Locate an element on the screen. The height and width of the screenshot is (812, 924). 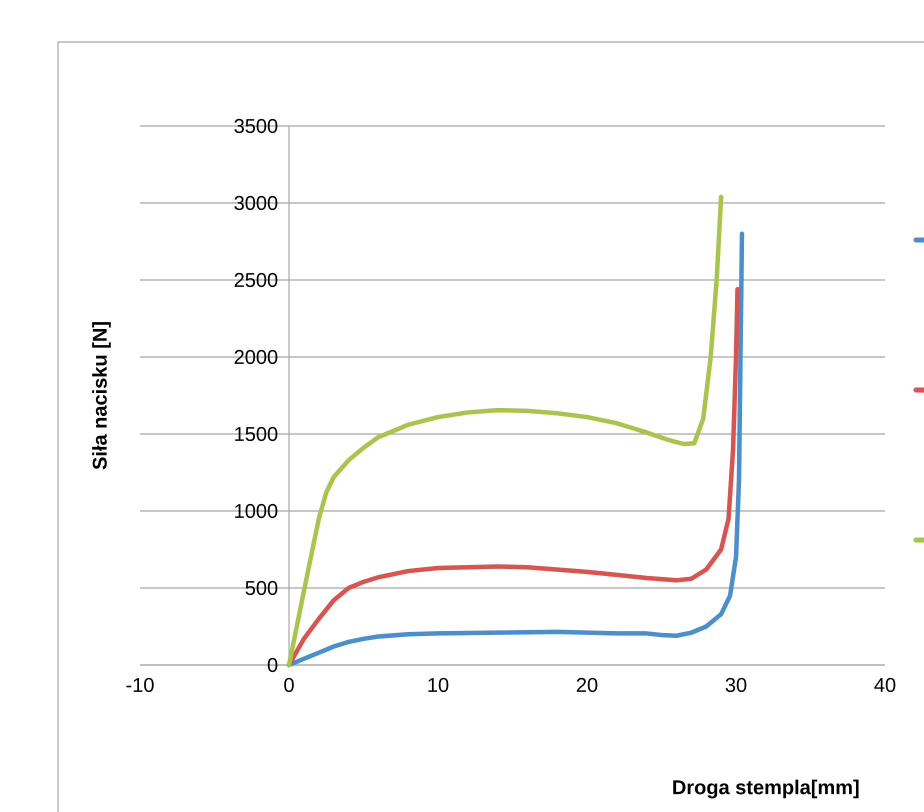
y-tick-label: 0 is located at coordinates (273, 665).